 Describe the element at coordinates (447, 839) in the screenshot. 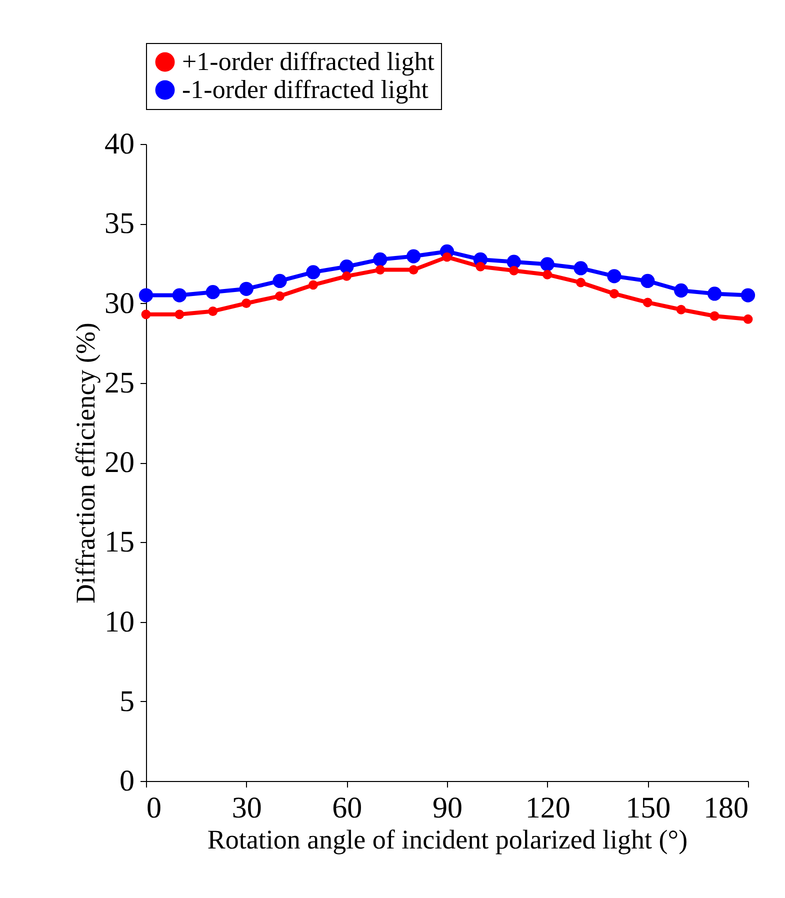

I see `x-axis-title: Rotation angle of incident polarized light (°)` at that location.